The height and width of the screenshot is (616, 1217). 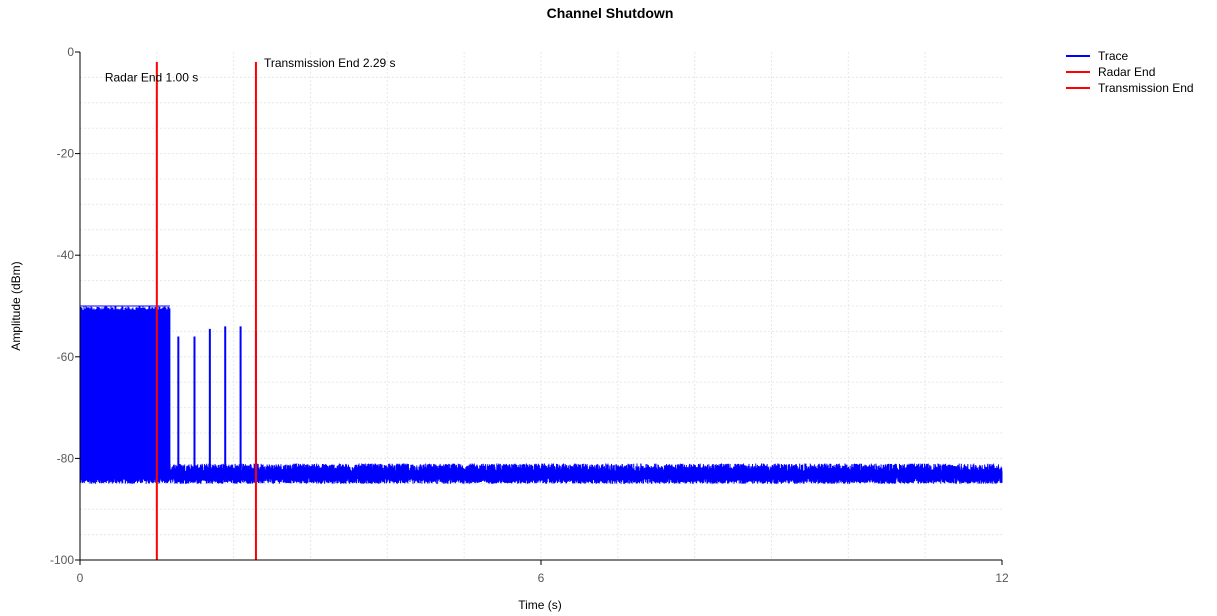 What do you see at coordinates (540, 605) in the screenshot?
I see `x-axis-label: Time (s)` at bounding box center [540, 605].